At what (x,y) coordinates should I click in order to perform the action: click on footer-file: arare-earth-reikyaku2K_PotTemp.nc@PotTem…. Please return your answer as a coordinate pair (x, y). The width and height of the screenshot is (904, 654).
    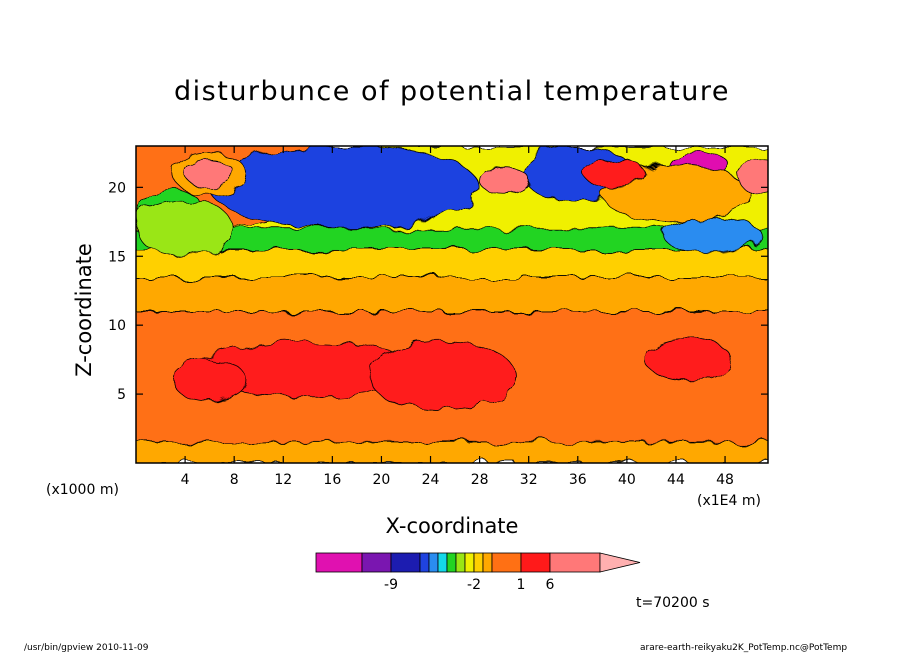
    Looking at the image, I should click on (744, 648).